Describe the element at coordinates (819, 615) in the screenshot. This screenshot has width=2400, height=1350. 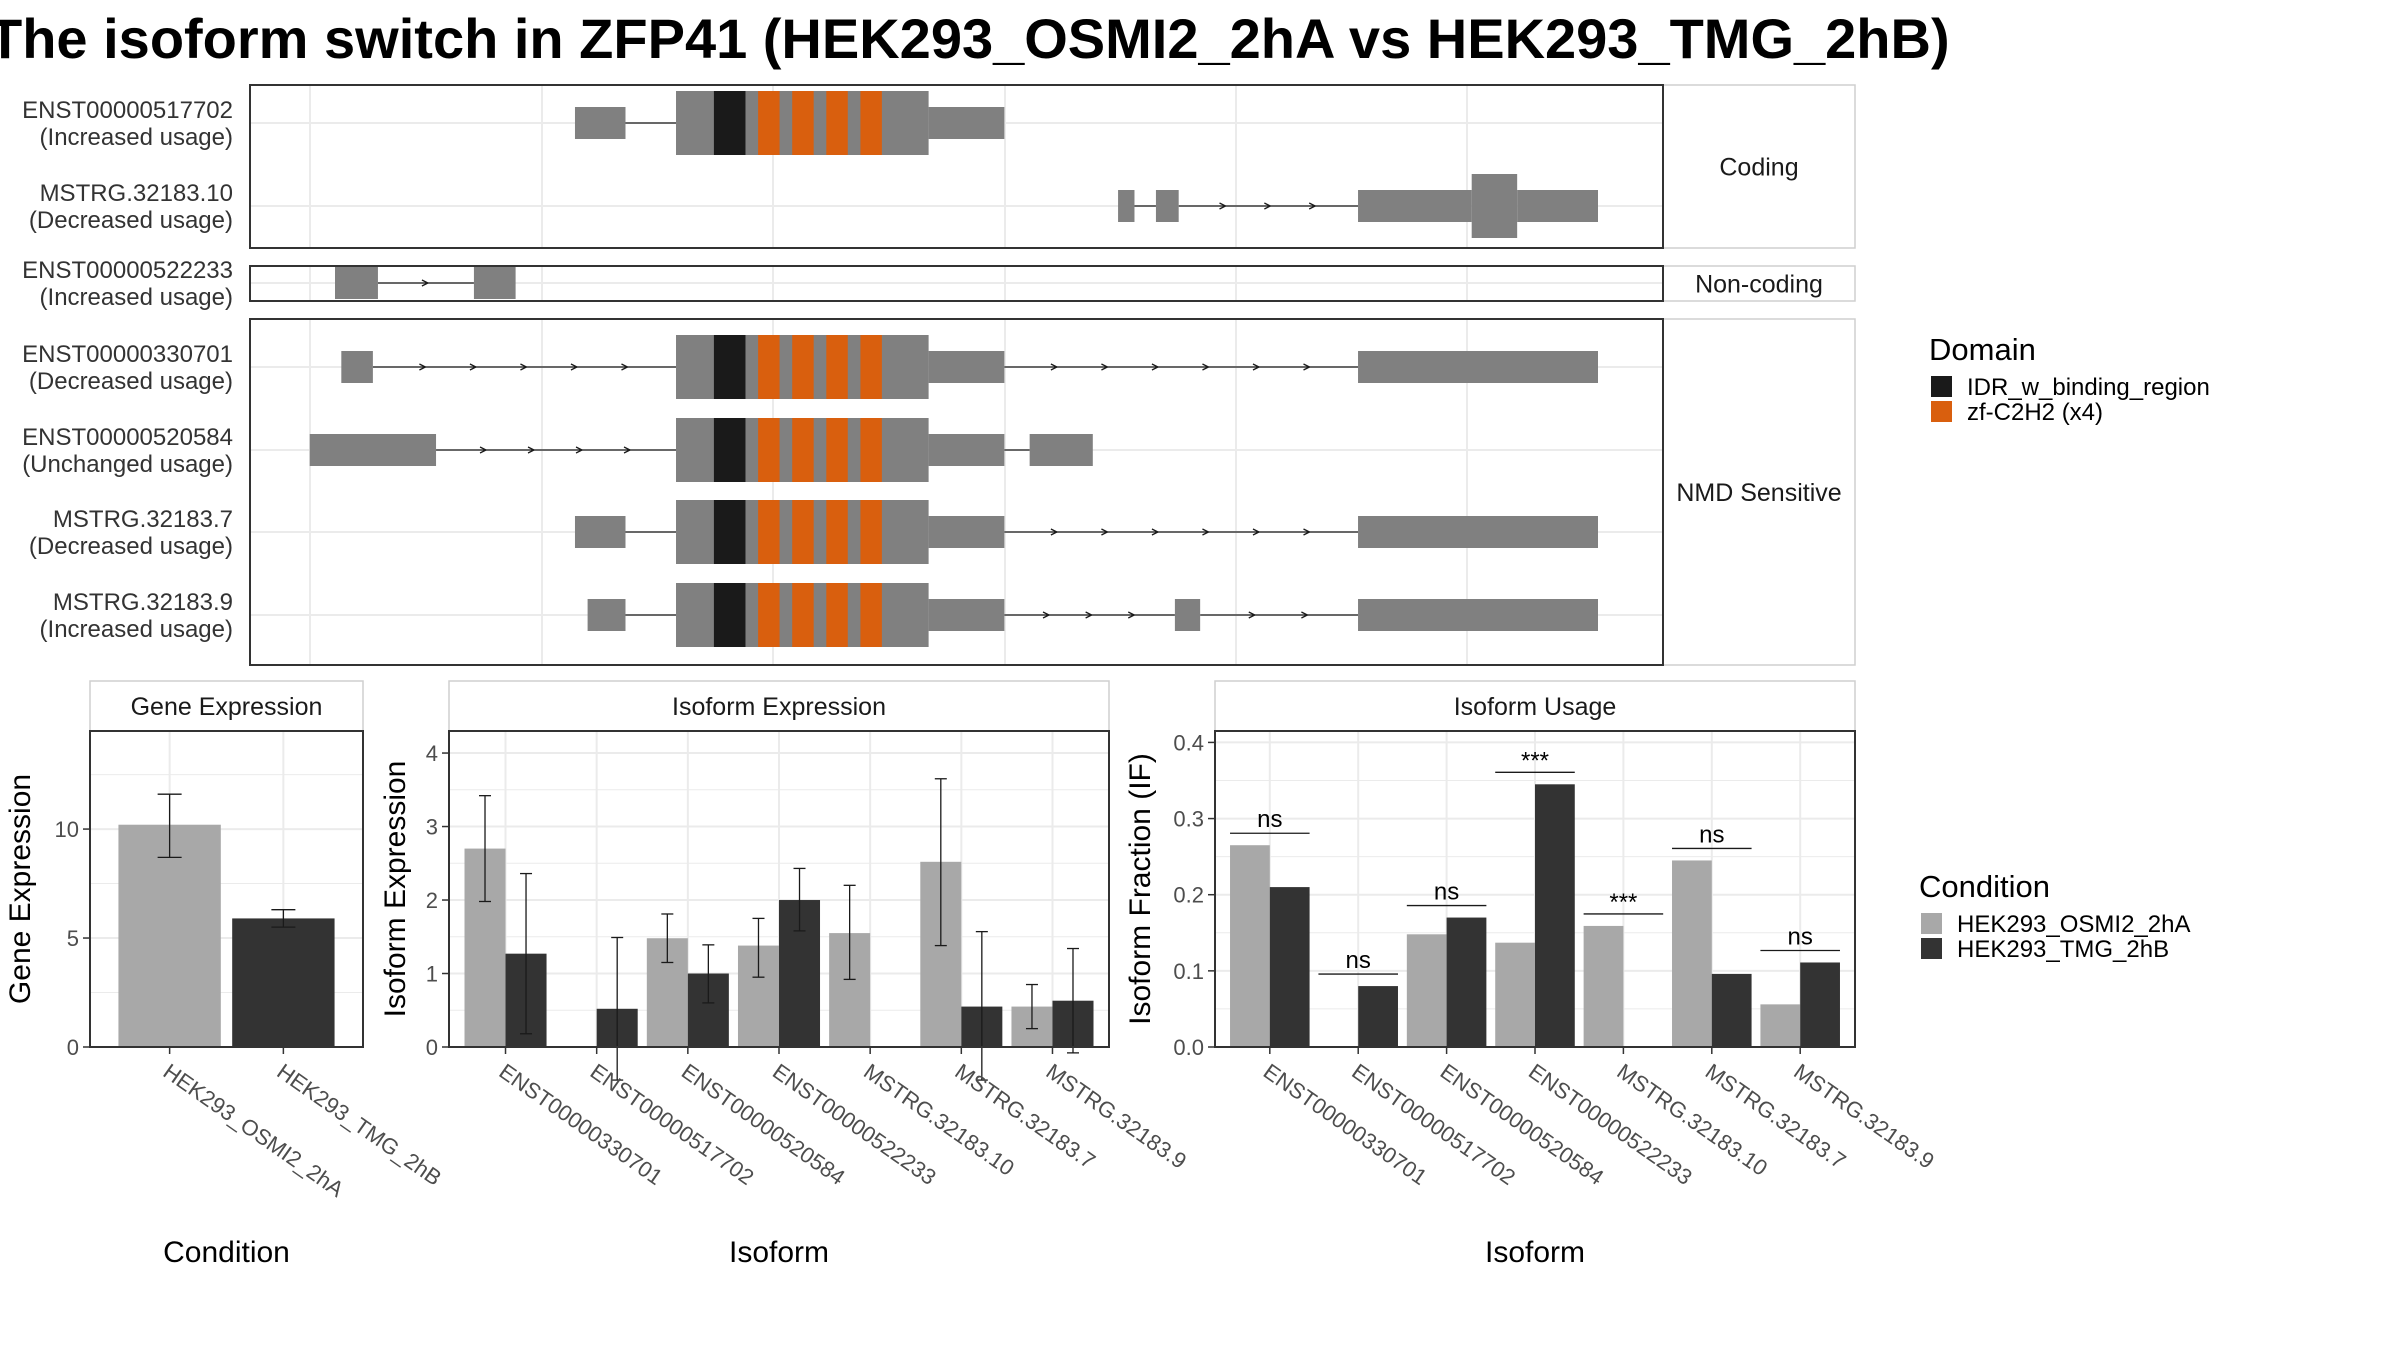
I see `transcript-row: MSTRG.32183.9(Increased usage)` at that location.